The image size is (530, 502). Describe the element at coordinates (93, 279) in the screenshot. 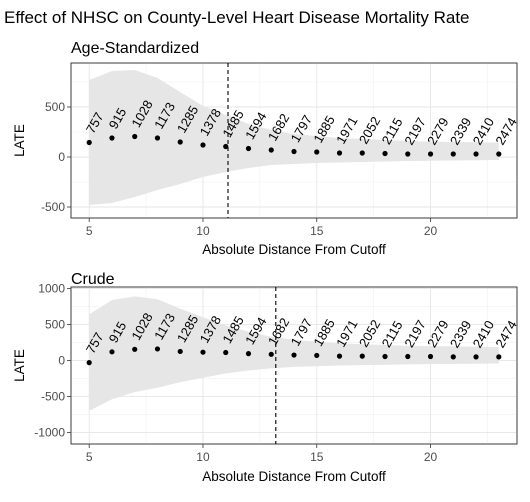

I see `panel-title: Crude` at that location.